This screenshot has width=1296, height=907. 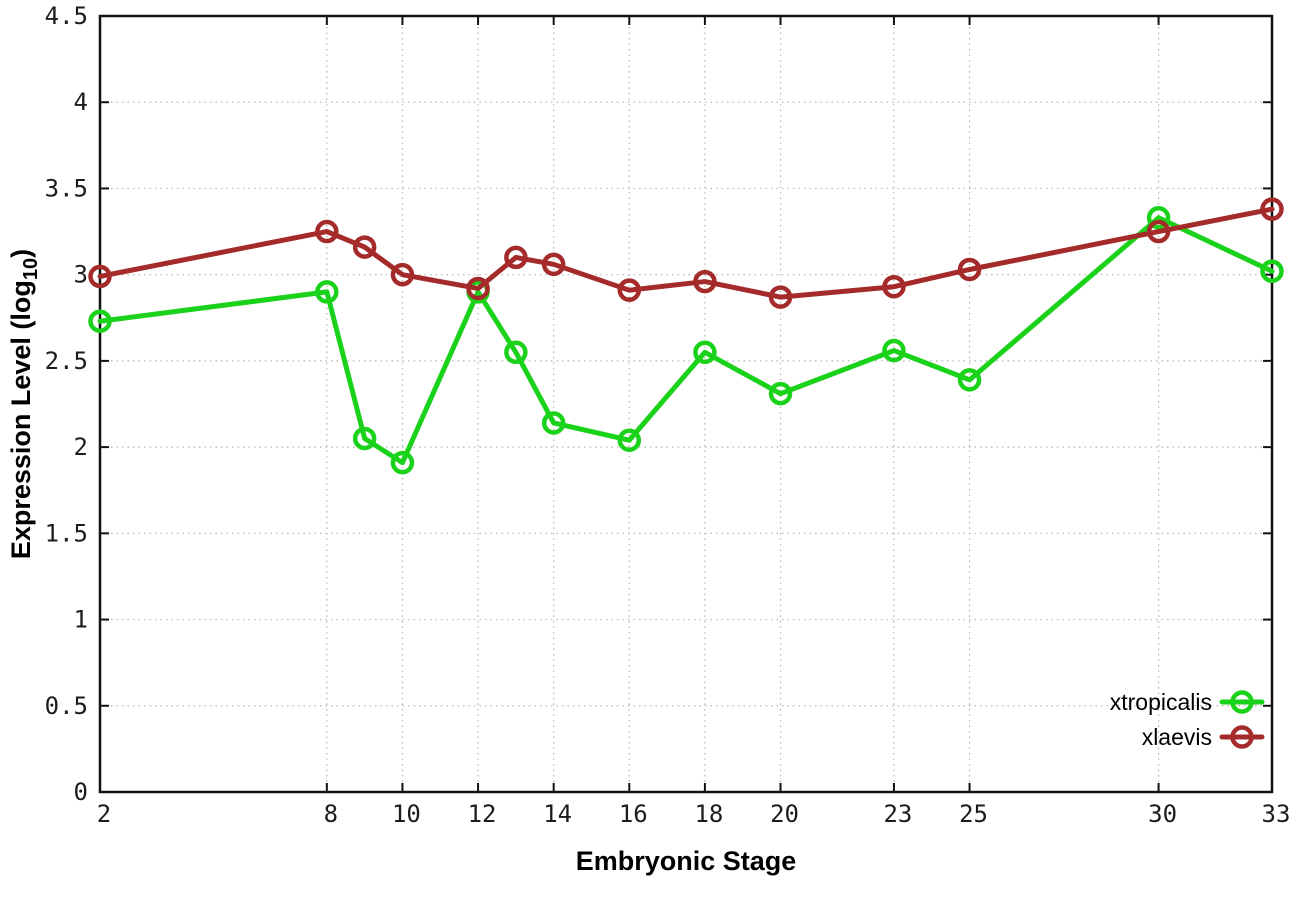 I want to click on x-axis-title: Embryonic Stage, so click(x=686, y=861).